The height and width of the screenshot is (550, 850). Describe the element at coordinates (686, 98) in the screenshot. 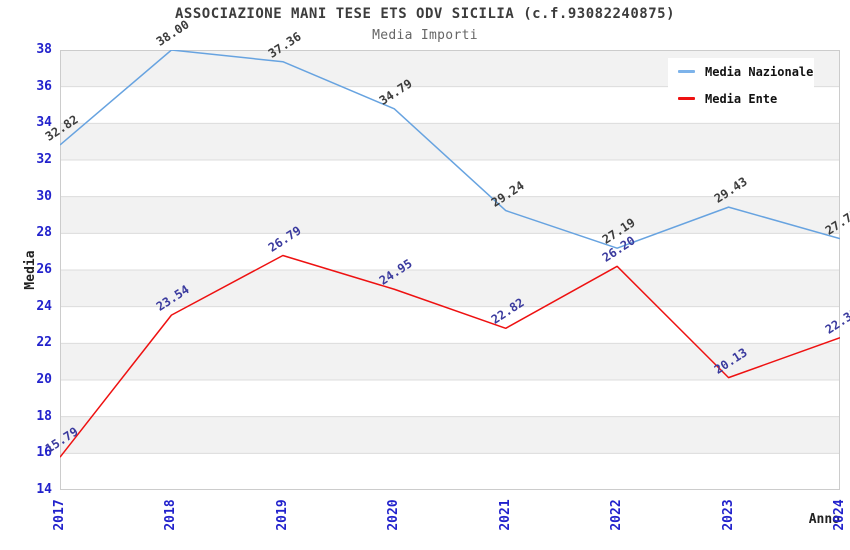

I see `media-ente-line-swatch-icon` at that location.